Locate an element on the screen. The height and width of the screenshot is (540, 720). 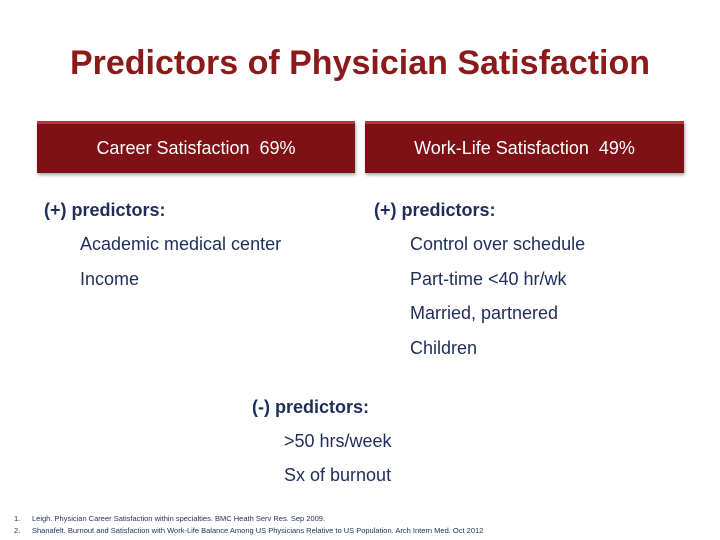
career-item: Academic medical center is located at coordinates (181, 244).